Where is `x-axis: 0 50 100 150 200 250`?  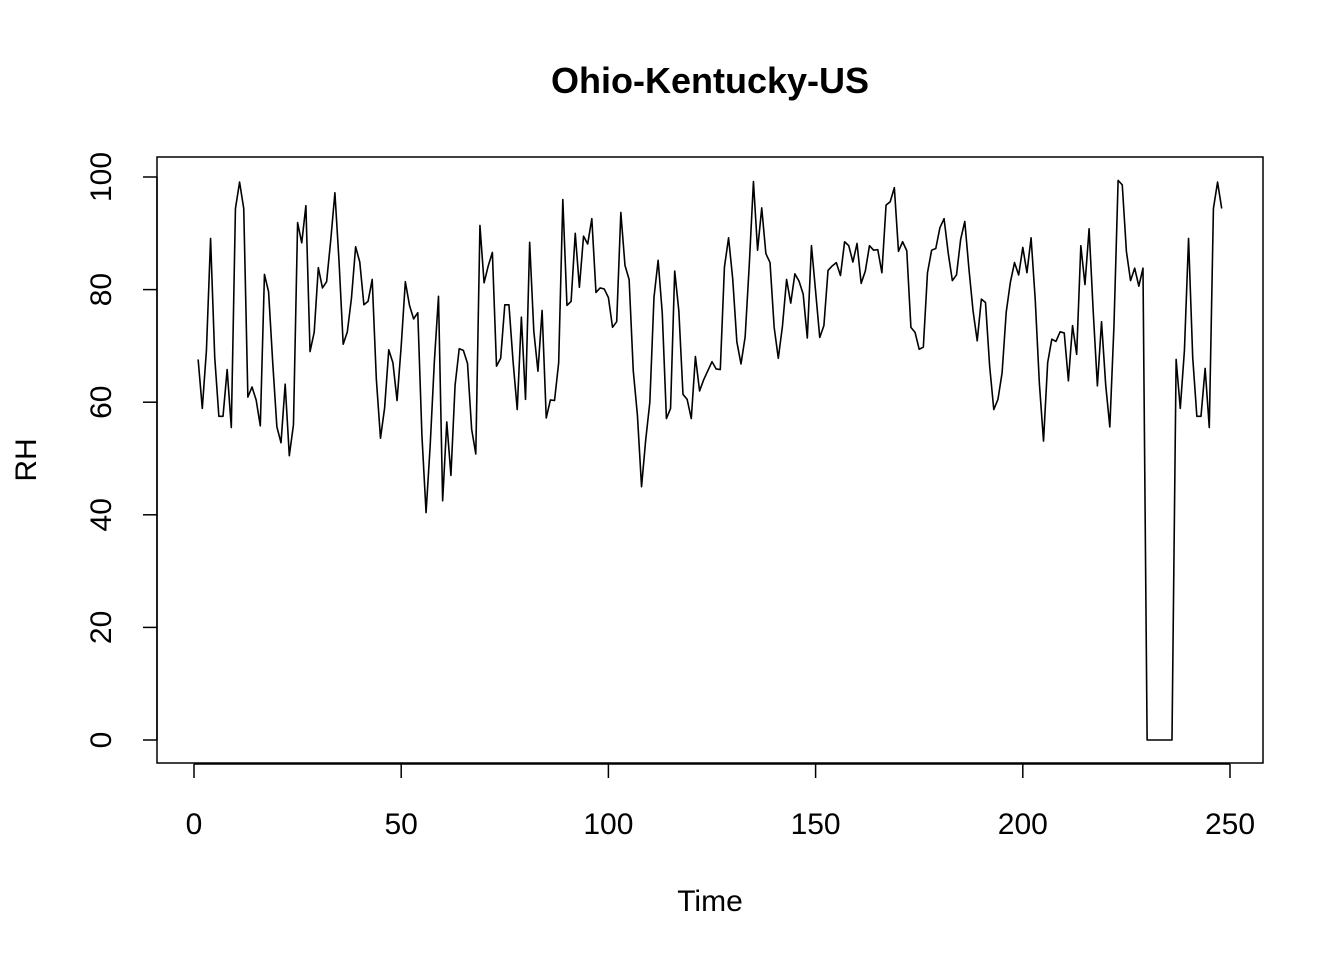 x-axis: 0 50 100 150 200 250 is located at coordinates (720, 802).